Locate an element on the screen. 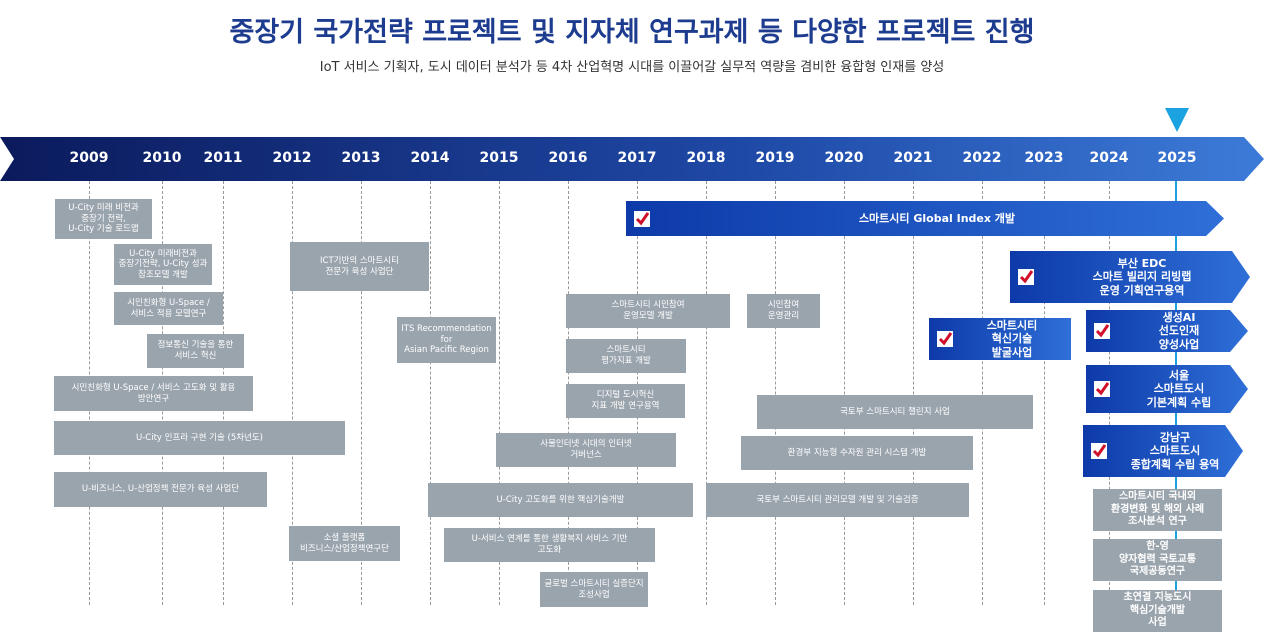 This screenshot has width=1264, height=640. title: 중장기 국가전략 프로젝트 및 지자체 연구과제 등 다양한 프로젝트 진행 is located at coordinates (632, 32).